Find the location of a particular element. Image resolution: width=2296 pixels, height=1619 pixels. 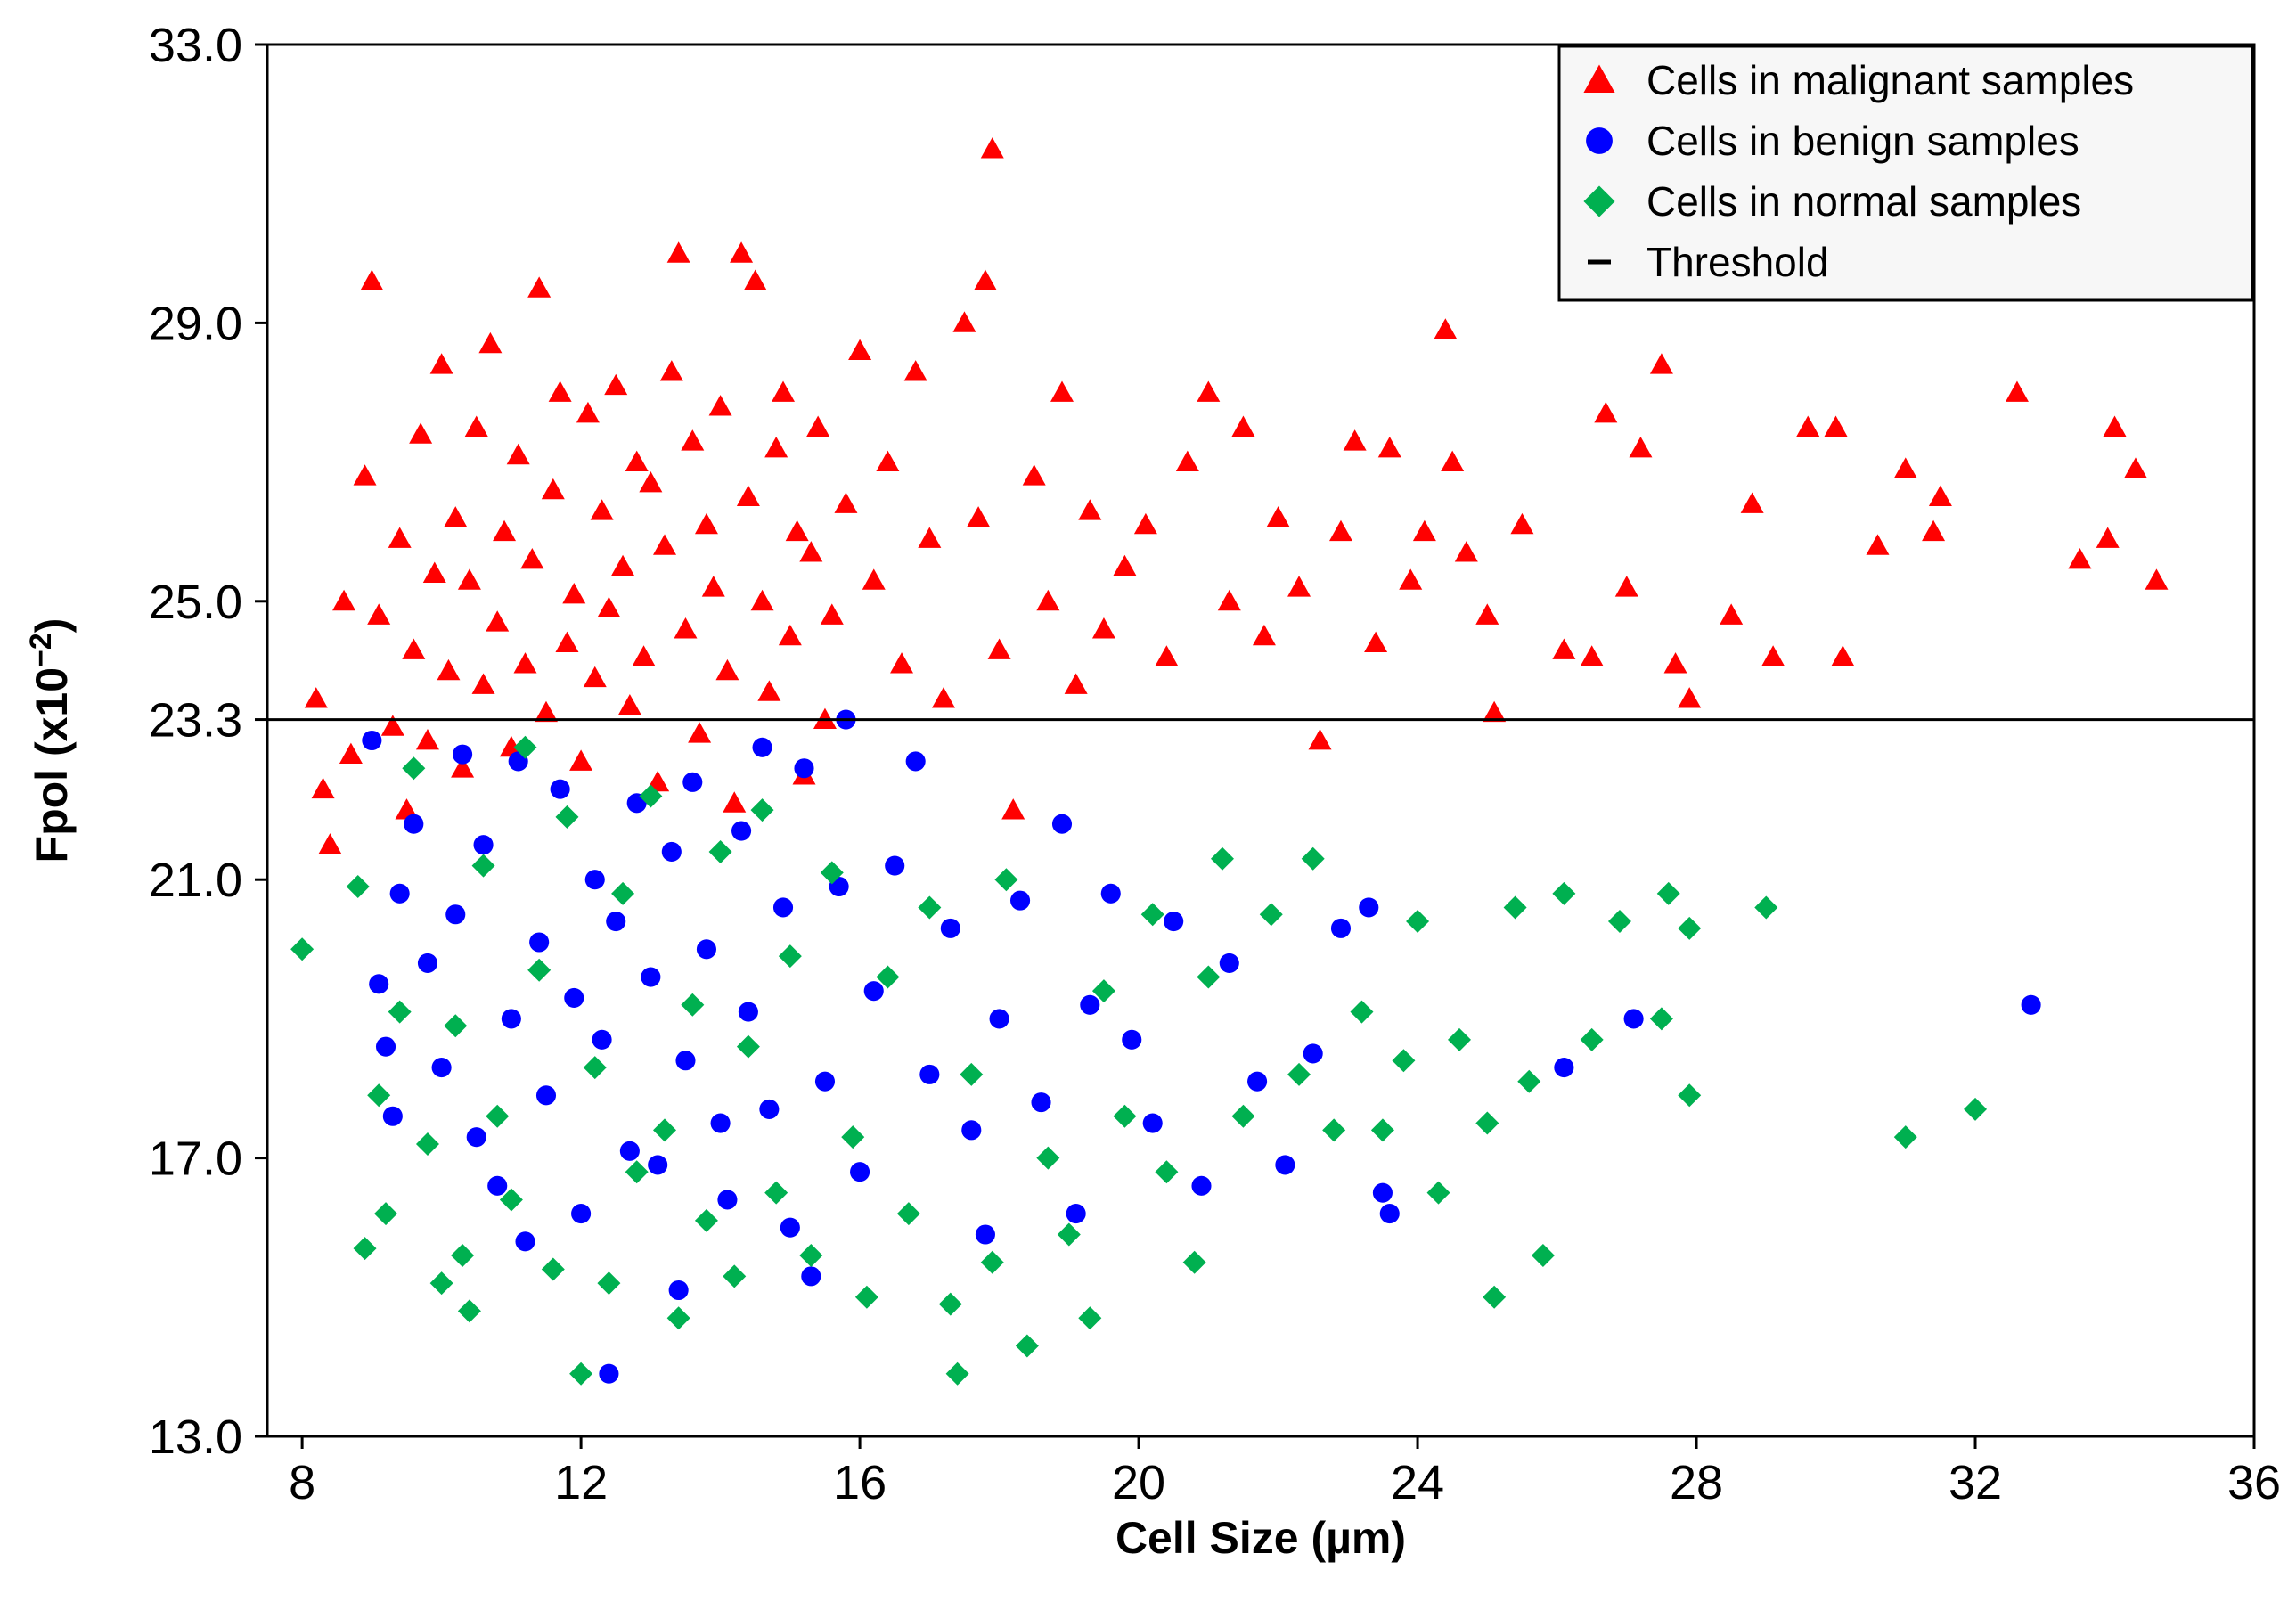

y-tick-label: 29.0 is located at coordinates (195, 323).